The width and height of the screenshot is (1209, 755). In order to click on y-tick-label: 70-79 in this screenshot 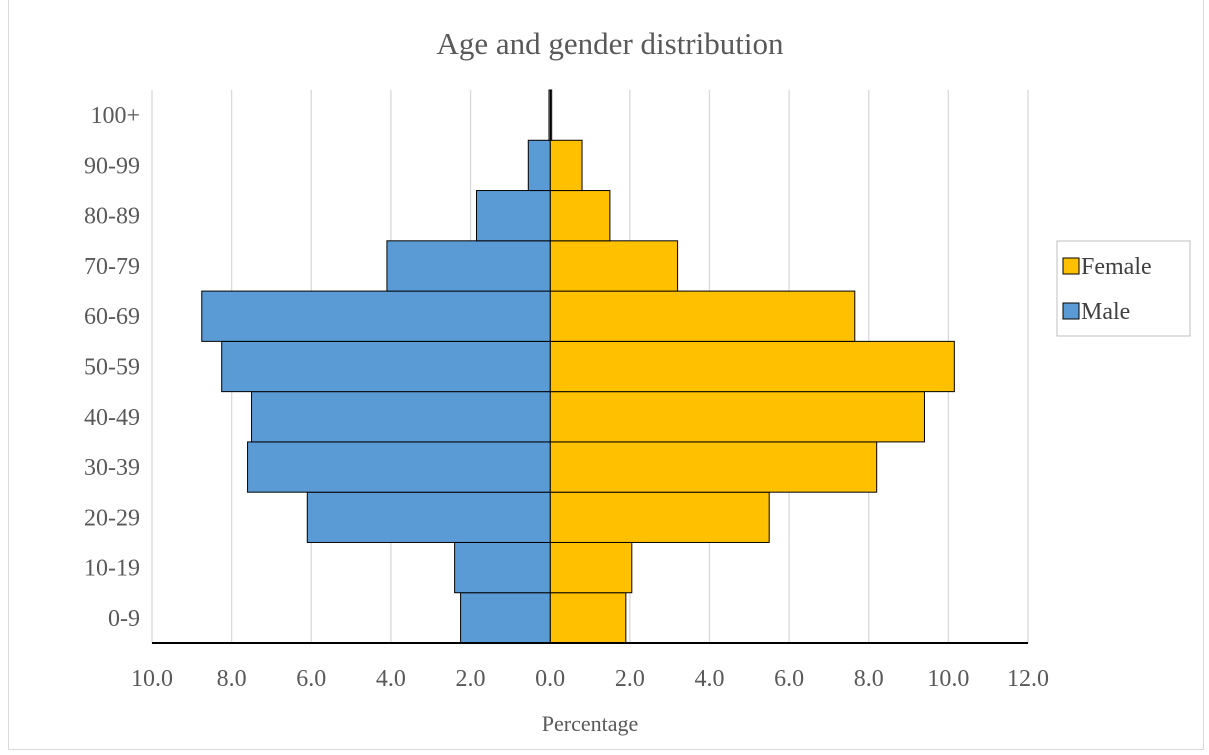, I will do `click(112, 267)`.